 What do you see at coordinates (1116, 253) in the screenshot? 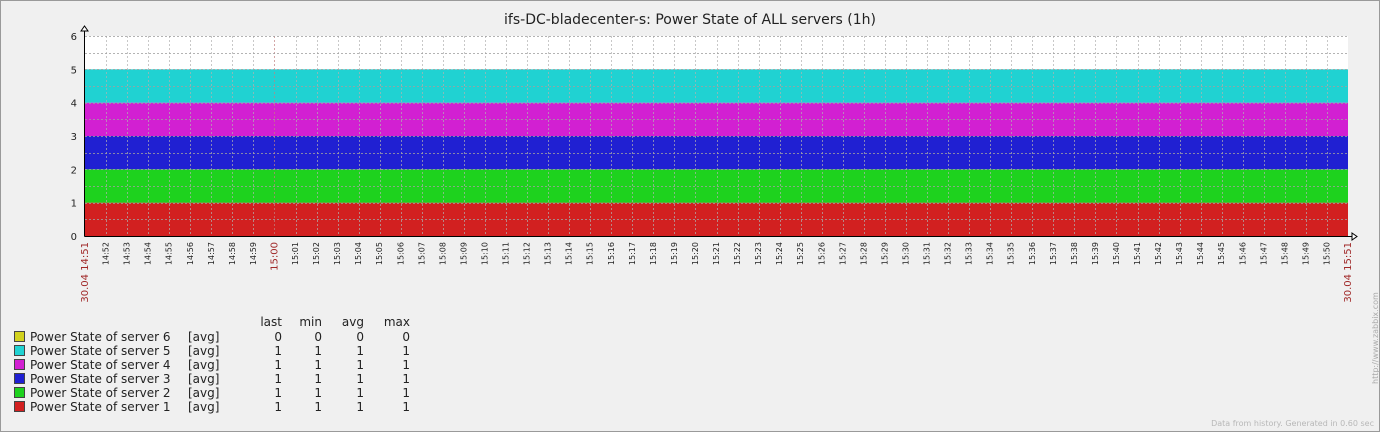
I see `x-tick-label: 15:40` at bounding box center [1116, 253].